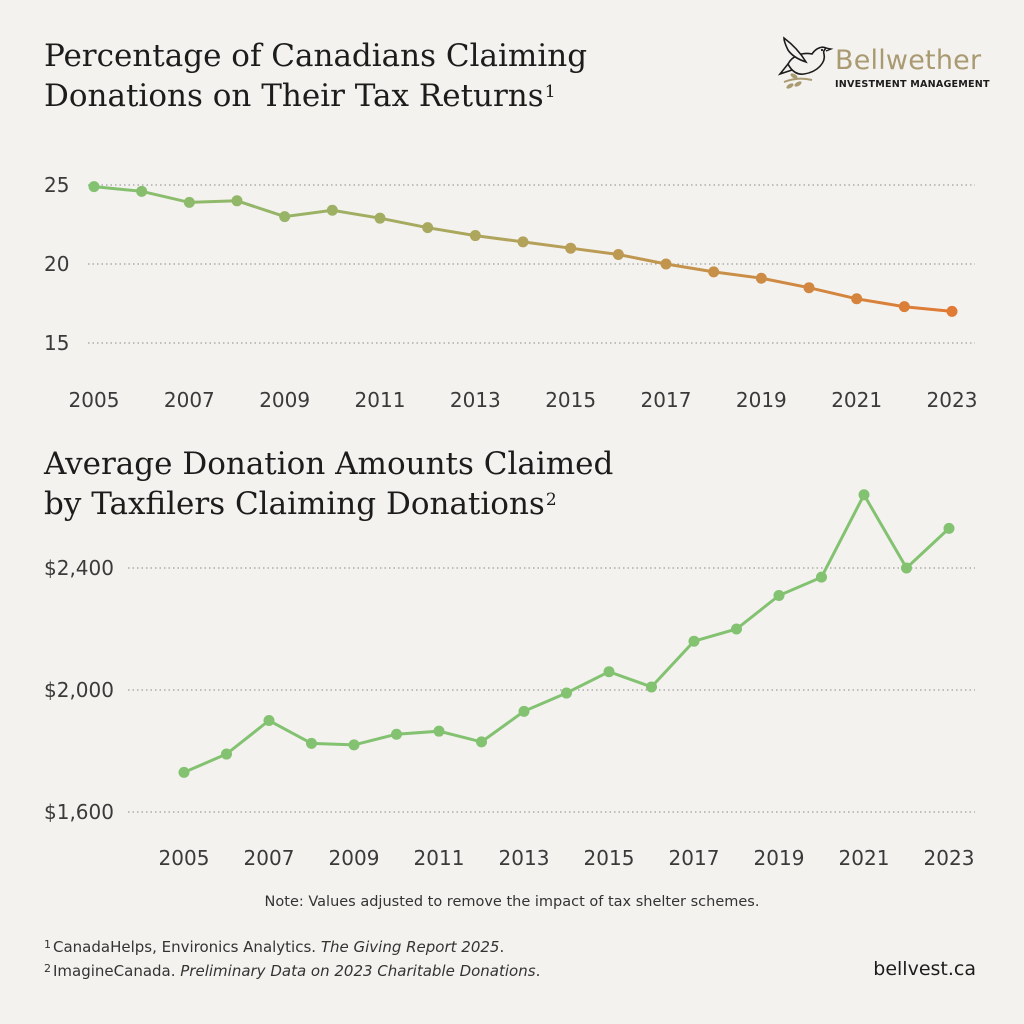 Image resolution: width=1024 pixels, height=1024 pixels. I want to click on chart1-series-line, so click(523, 249).